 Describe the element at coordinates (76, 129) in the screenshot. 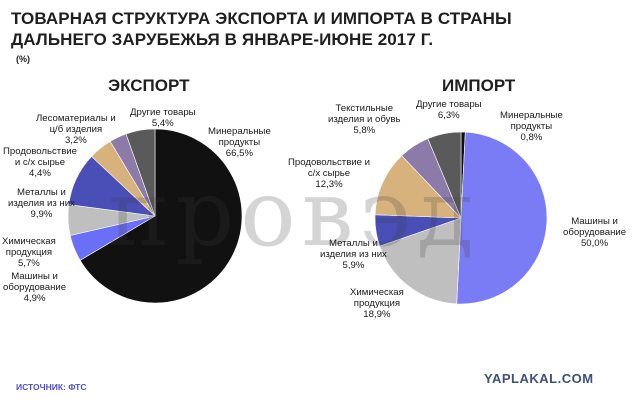

I see `export-label-timber: Лесоматериалы и ц/б изделия 3,2%` at that location.